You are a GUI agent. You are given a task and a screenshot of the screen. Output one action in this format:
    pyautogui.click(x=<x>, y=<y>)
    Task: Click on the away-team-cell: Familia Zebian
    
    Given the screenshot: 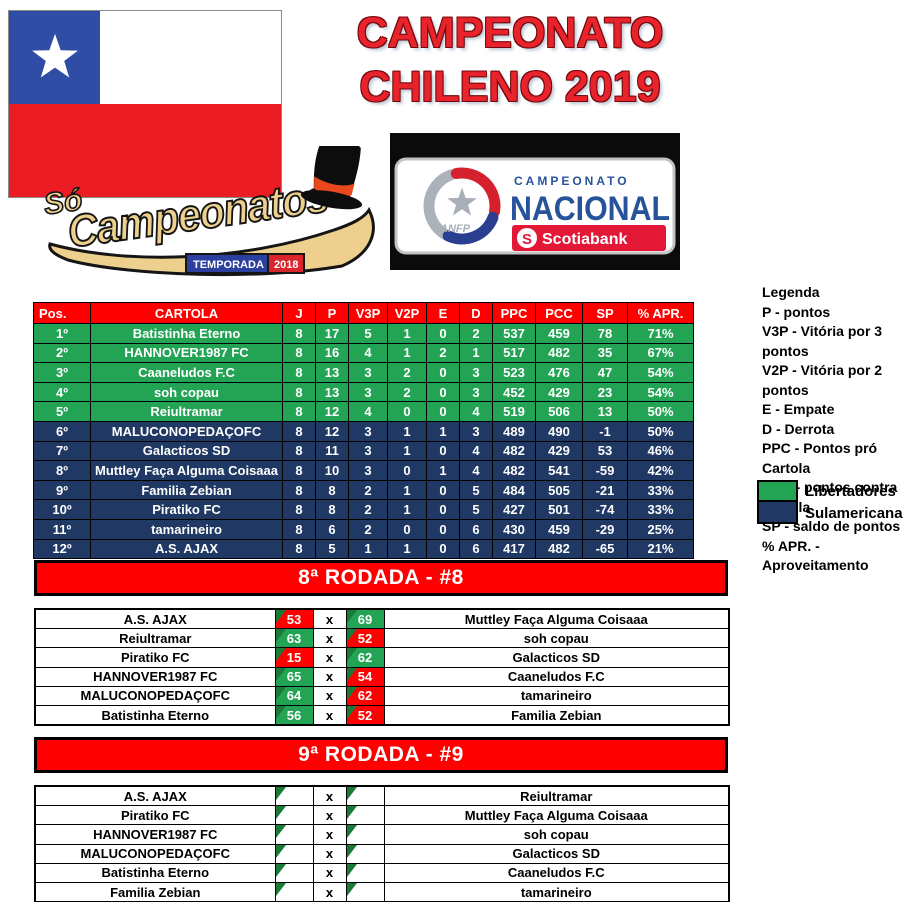 What is the action you would take?
    pyautogui.click(x=556, y=715)
    